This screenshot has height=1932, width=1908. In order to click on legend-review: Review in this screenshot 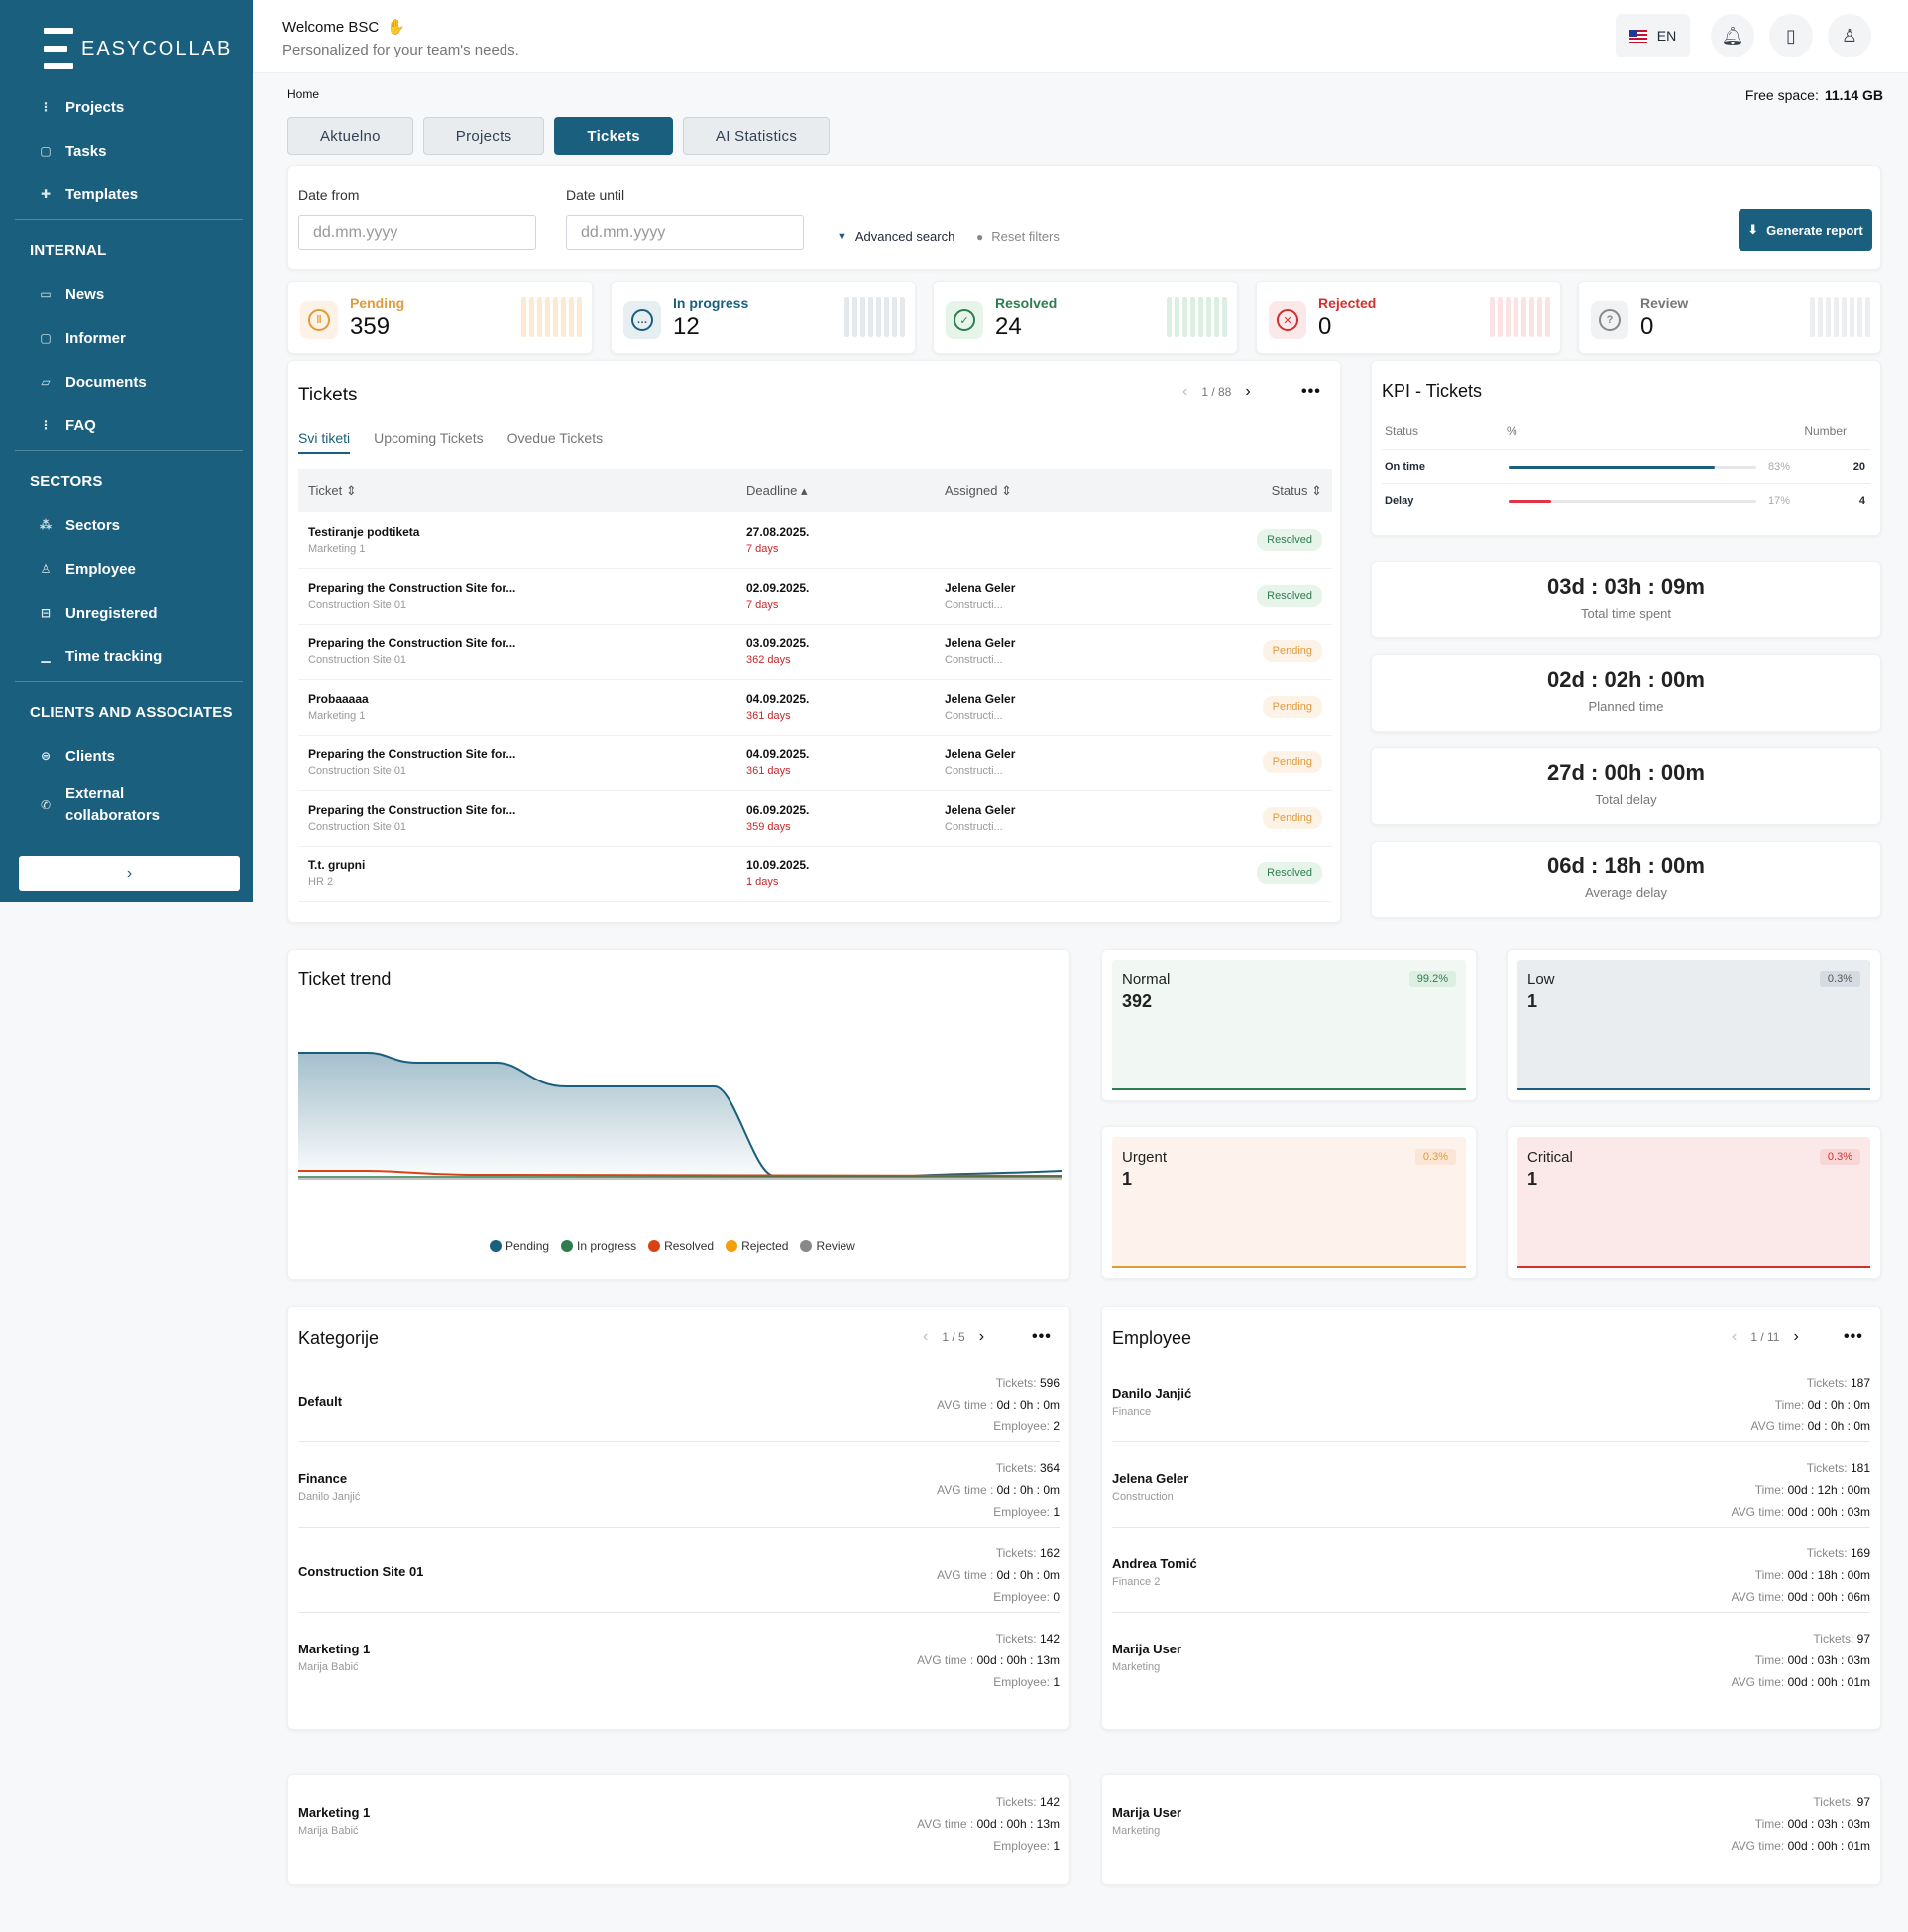, I will do `click(827, 1246)`.